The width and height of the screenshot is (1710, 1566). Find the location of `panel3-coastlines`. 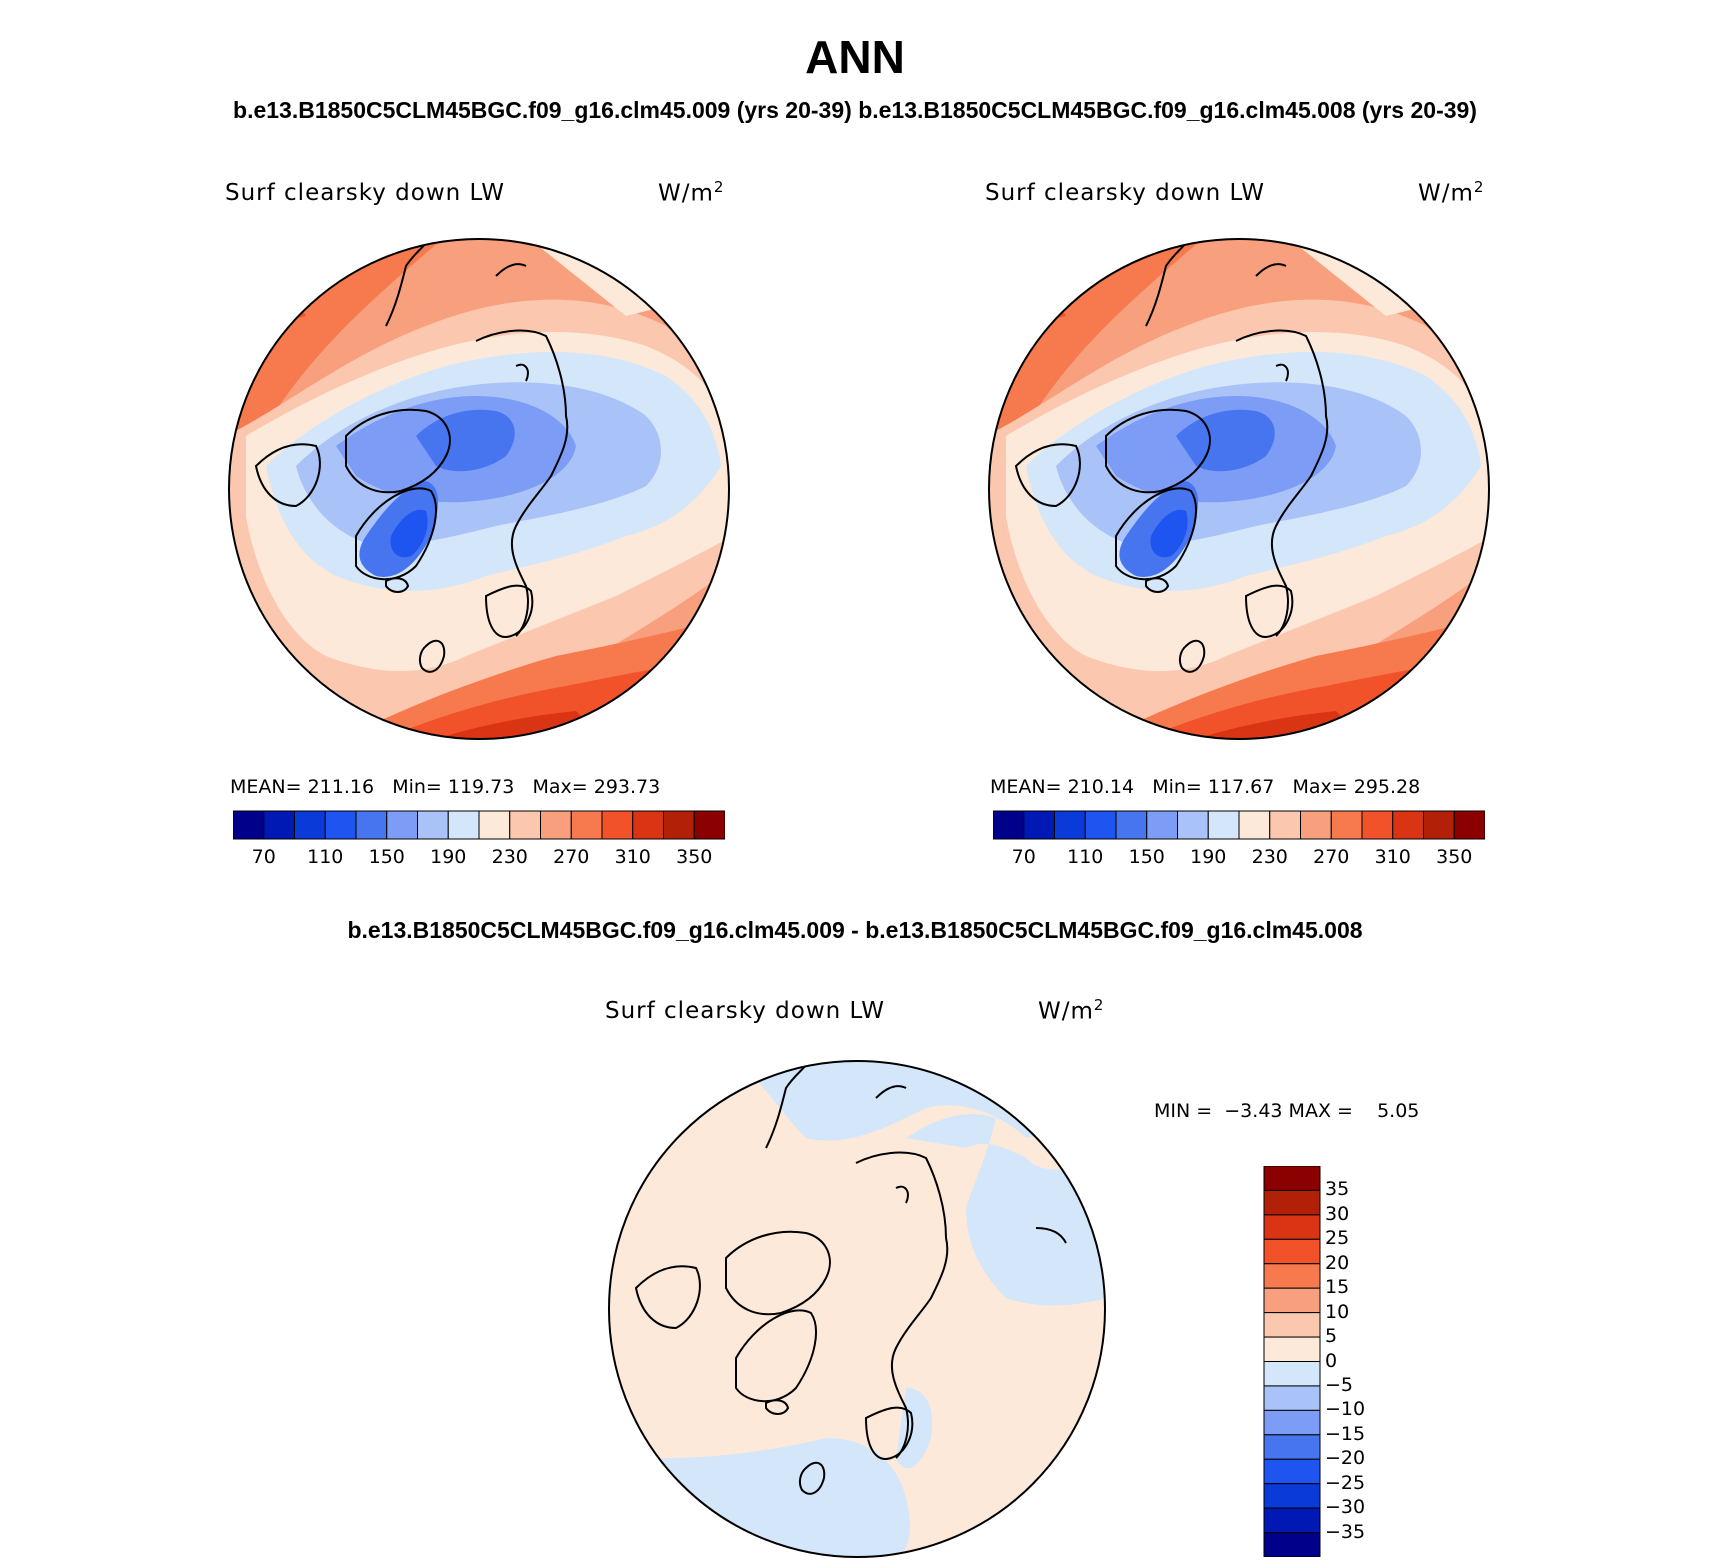

panel3-coastlines is located at coordinates (850, 1278).